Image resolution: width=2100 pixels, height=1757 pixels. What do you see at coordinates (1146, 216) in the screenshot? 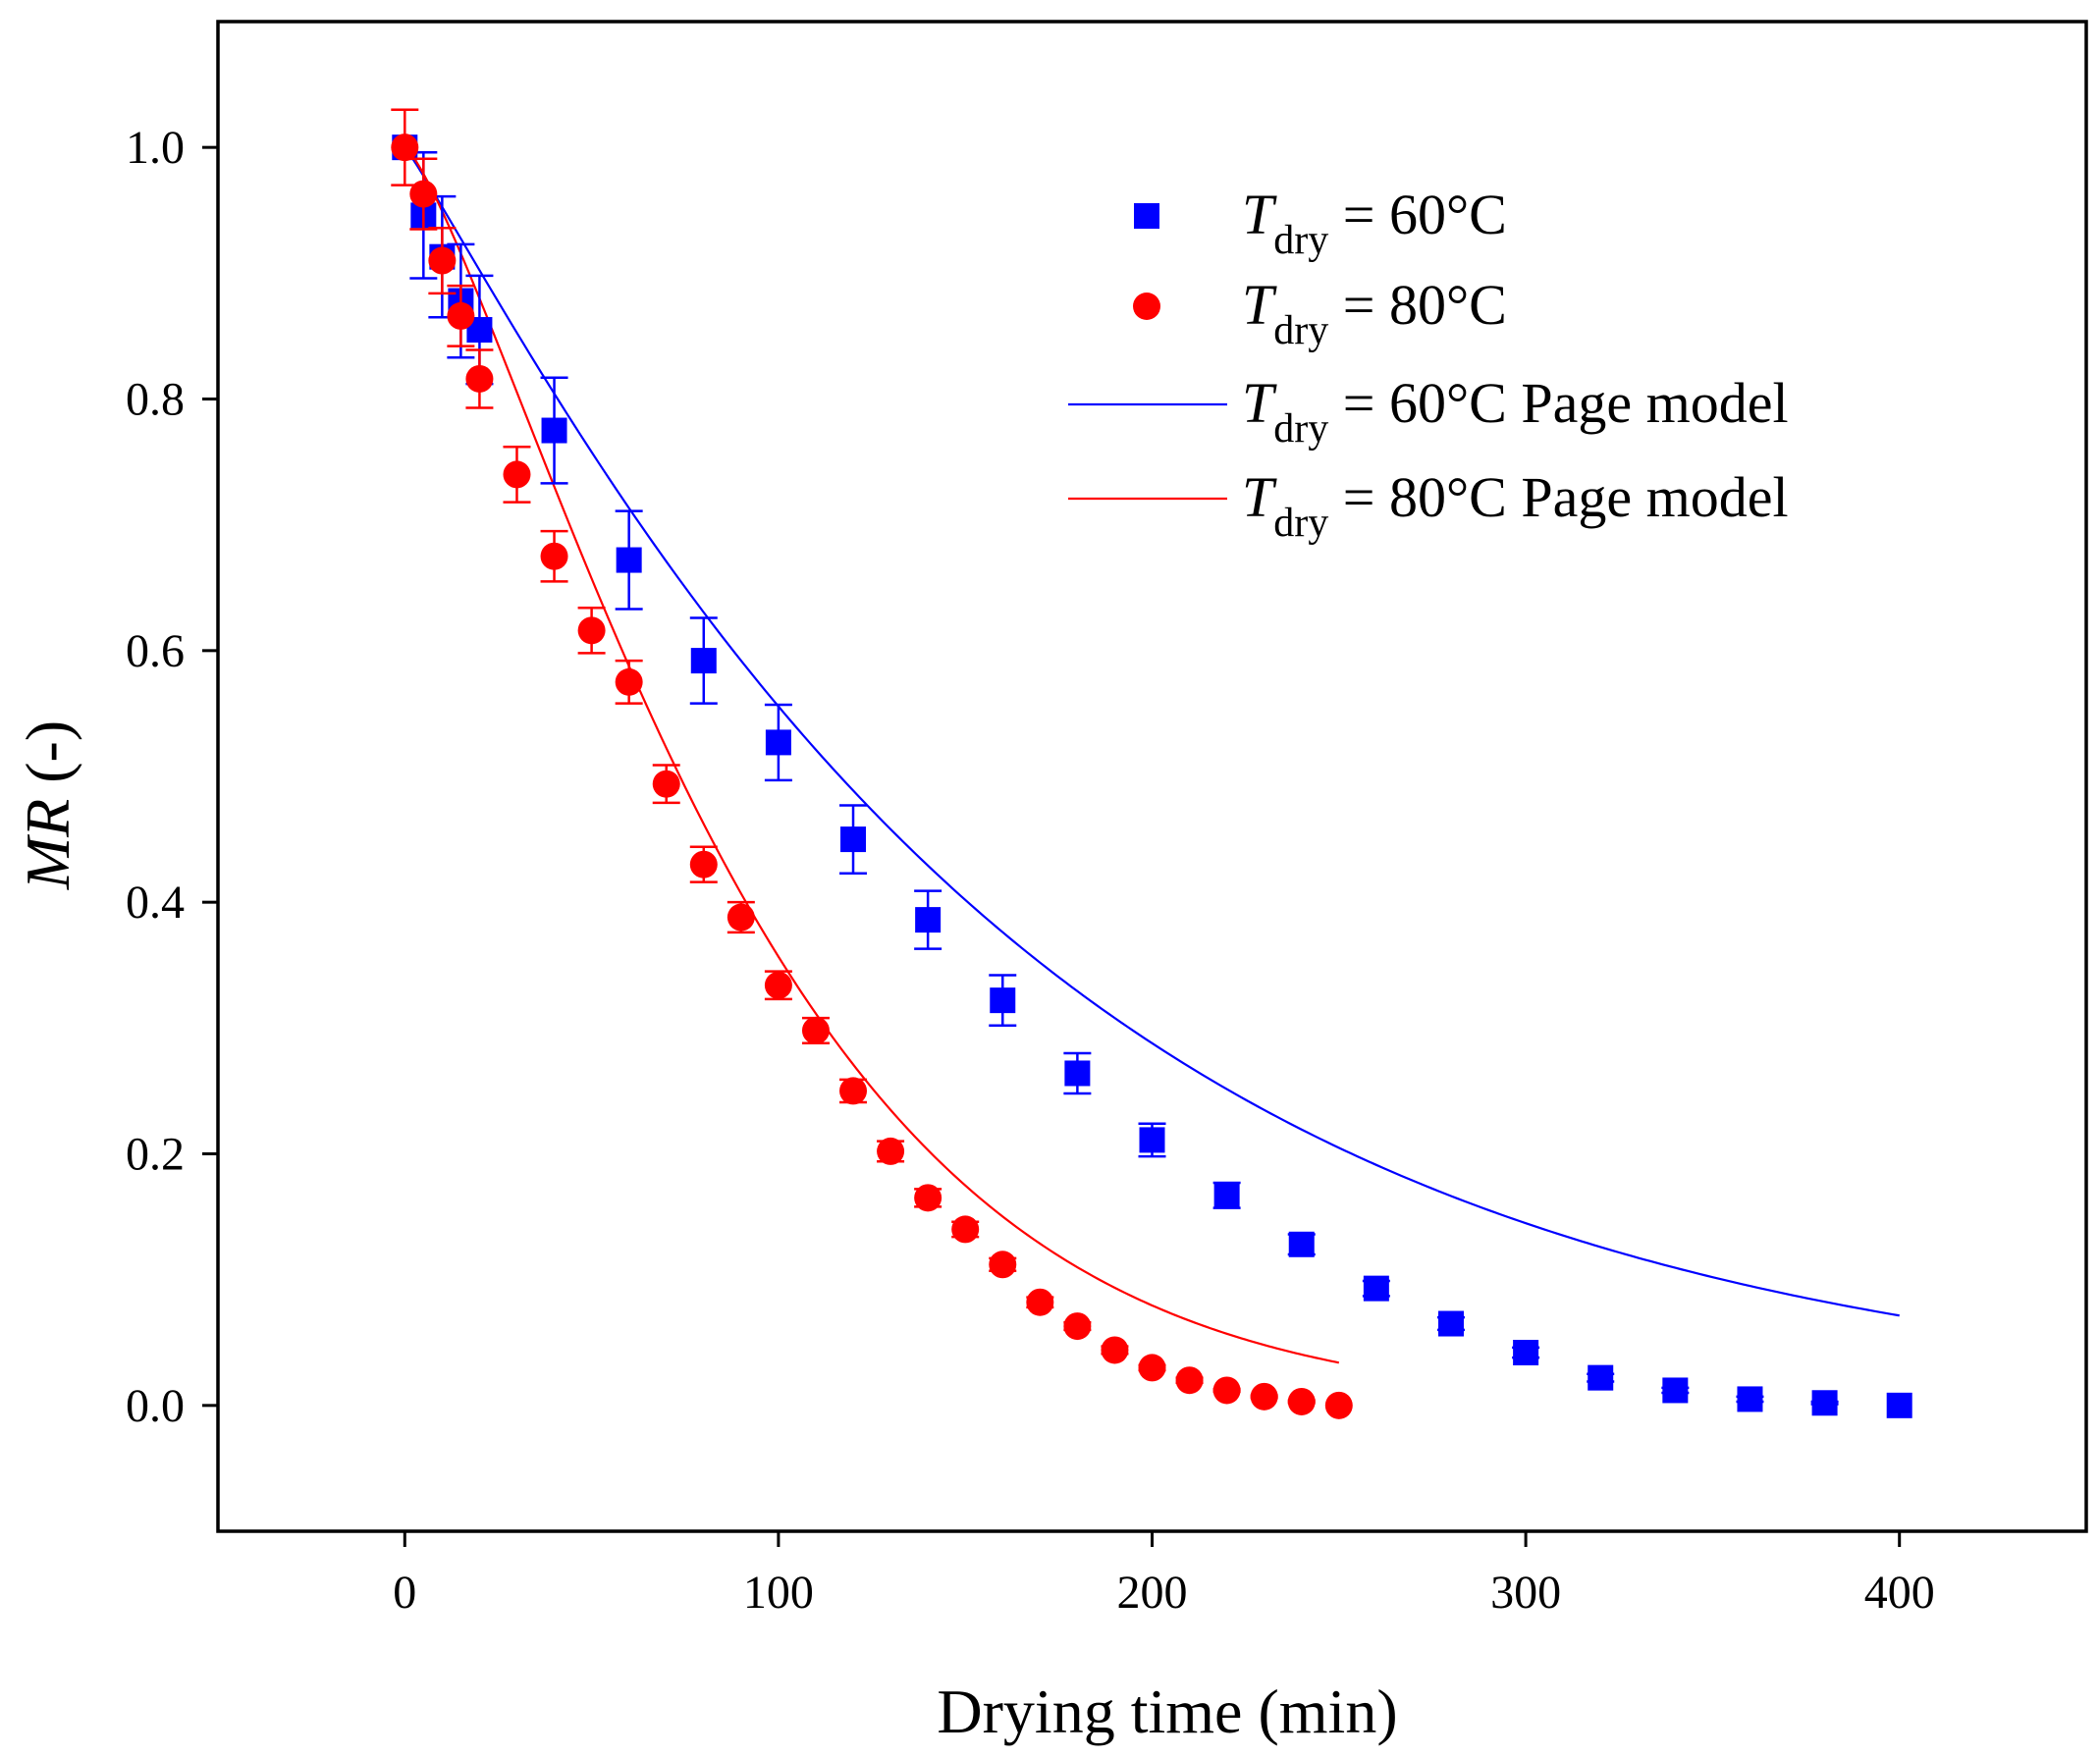
I see `legend-symbol-60c-points` at bounding box center [1146, 216].